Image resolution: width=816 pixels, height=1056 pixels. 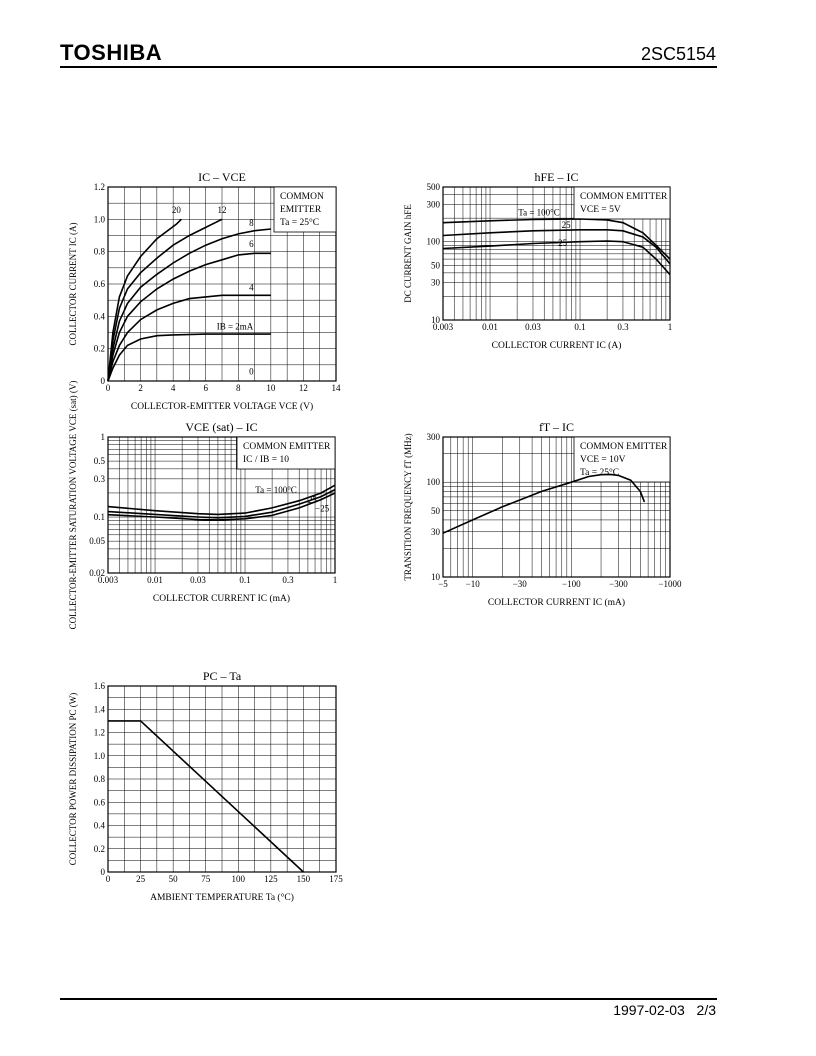 What do you see at coordinates (304, 879) in the screenshot?
I see `x-tick-label: 150` at bounding box center [304, 879].